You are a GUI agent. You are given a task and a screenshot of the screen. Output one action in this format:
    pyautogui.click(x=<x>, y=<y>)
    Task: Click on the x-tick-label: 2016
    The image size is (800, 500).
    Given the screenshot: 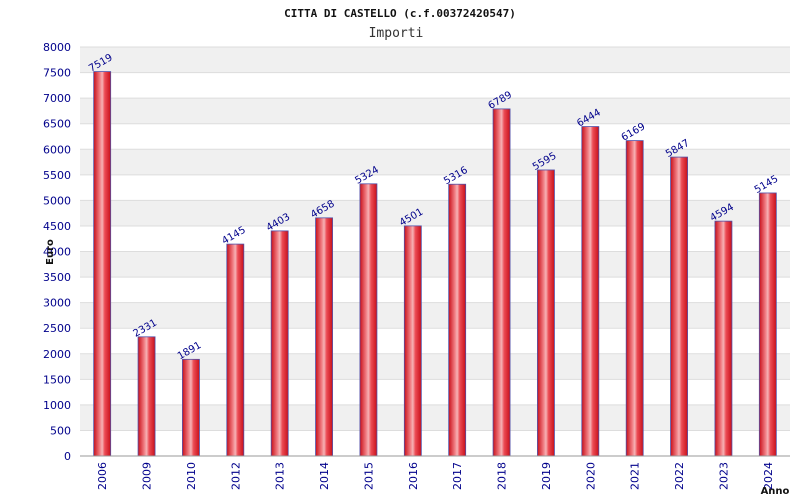 What is the action you would take?
    pyautogui.click(x=413, y=476)
    